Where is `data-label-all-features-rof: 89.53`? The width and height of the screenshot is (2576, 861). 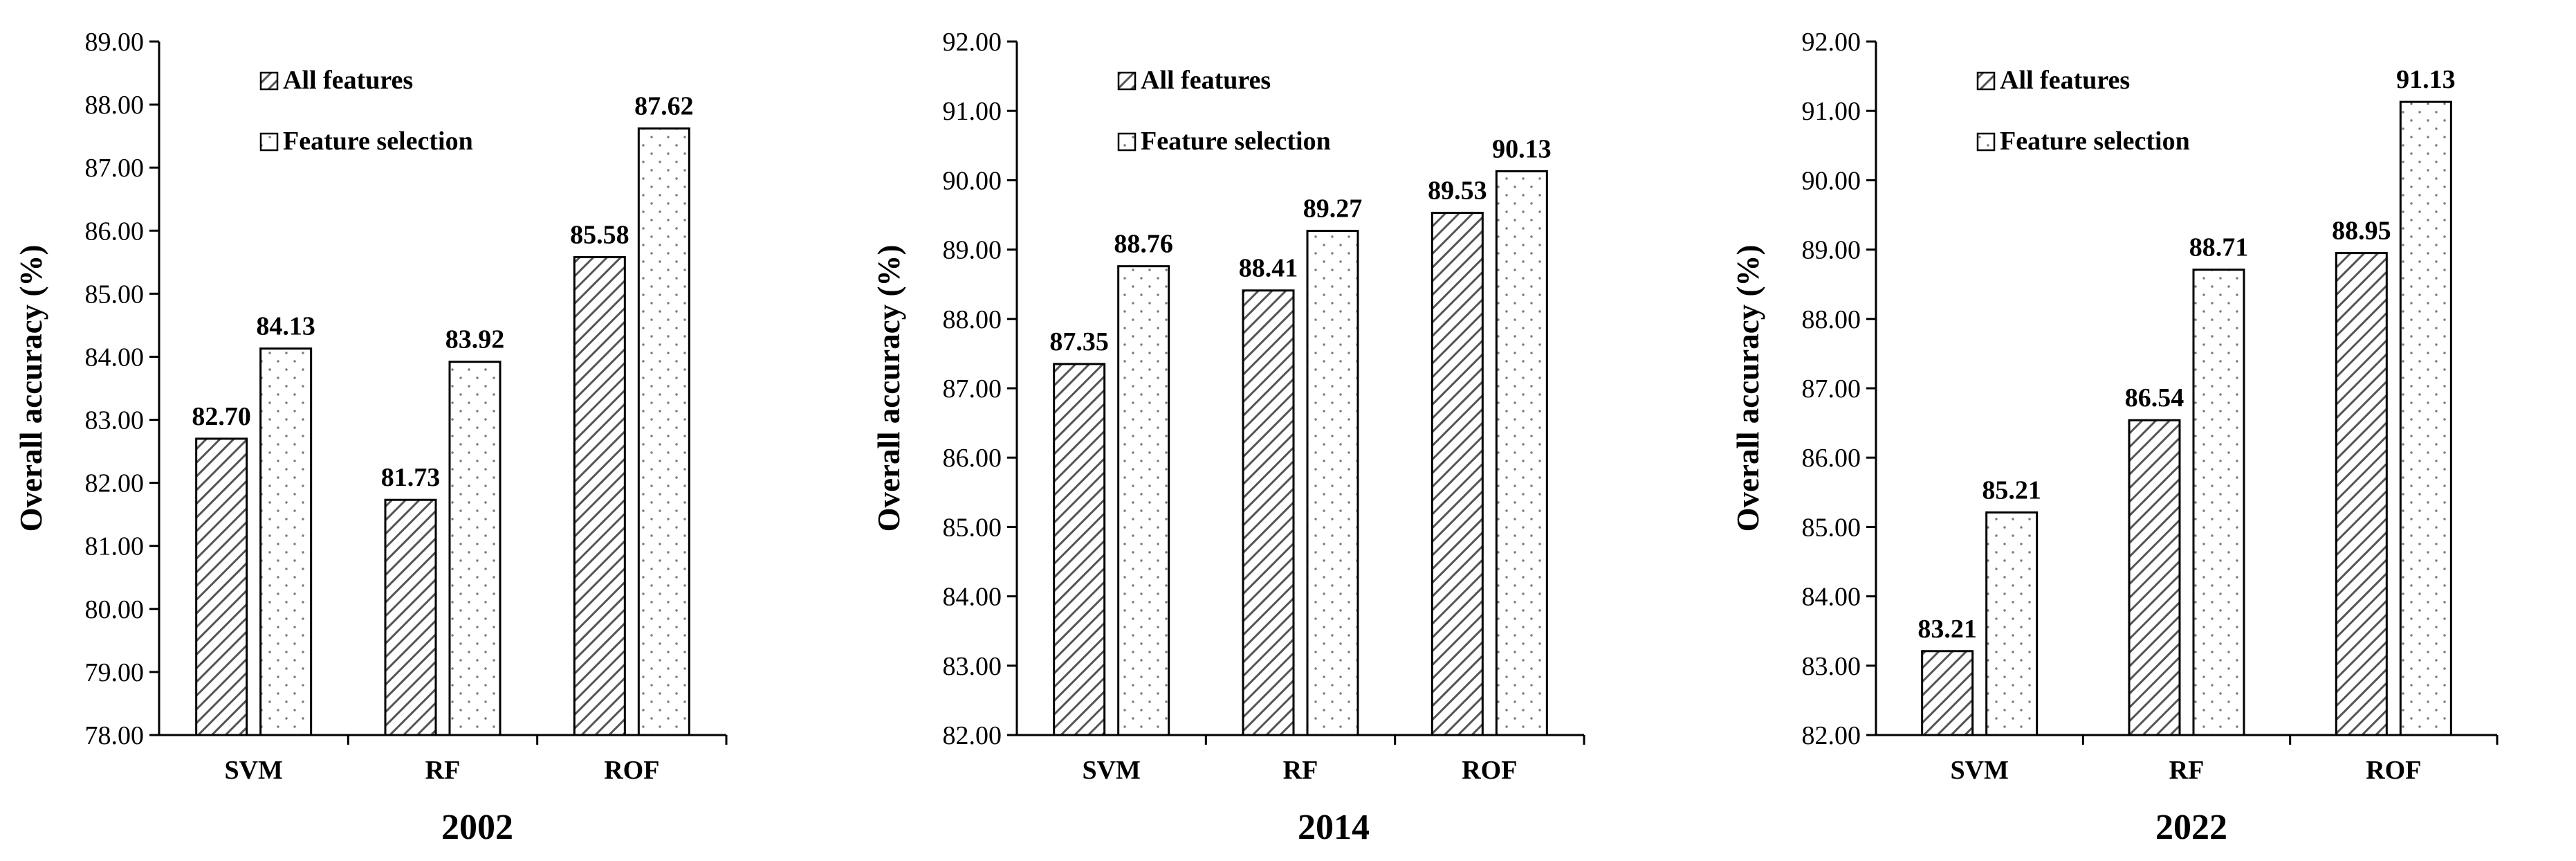 data-label-all-features-rof: 89.53 is located at coordinates (1457, 190).